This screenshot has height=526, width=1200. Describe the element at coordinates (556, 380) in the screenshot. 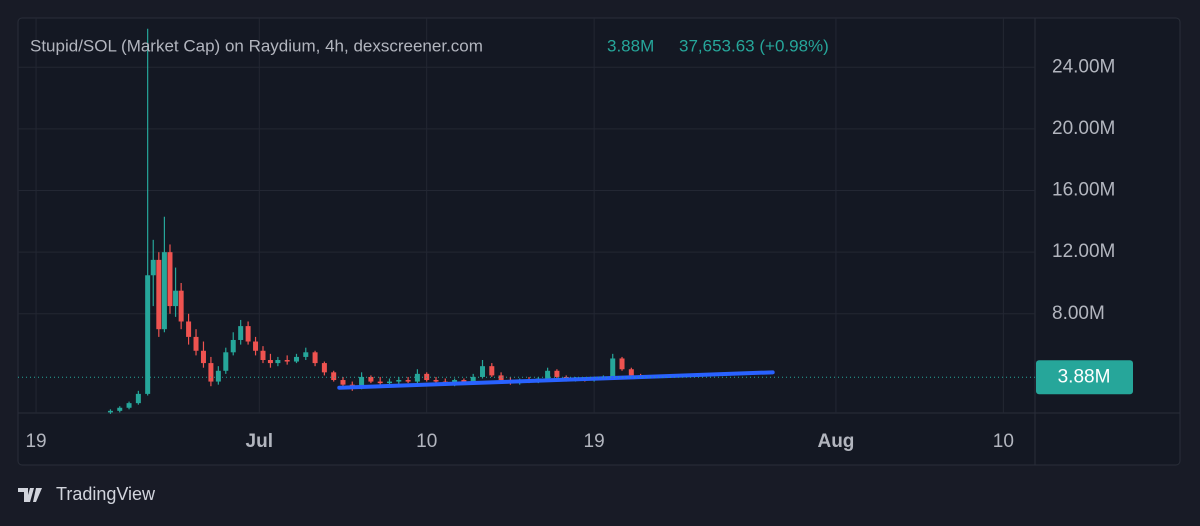

I see `trendline` at that location.